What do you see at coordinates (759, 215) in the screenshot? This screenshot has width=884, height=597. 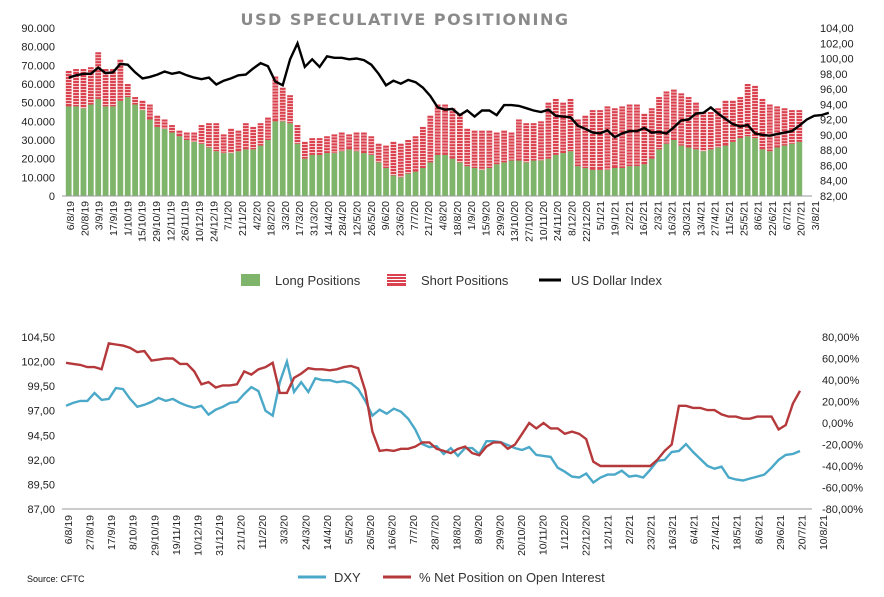 I see `x-tick-label: 8/6/21` at bounding box center [759, 215].